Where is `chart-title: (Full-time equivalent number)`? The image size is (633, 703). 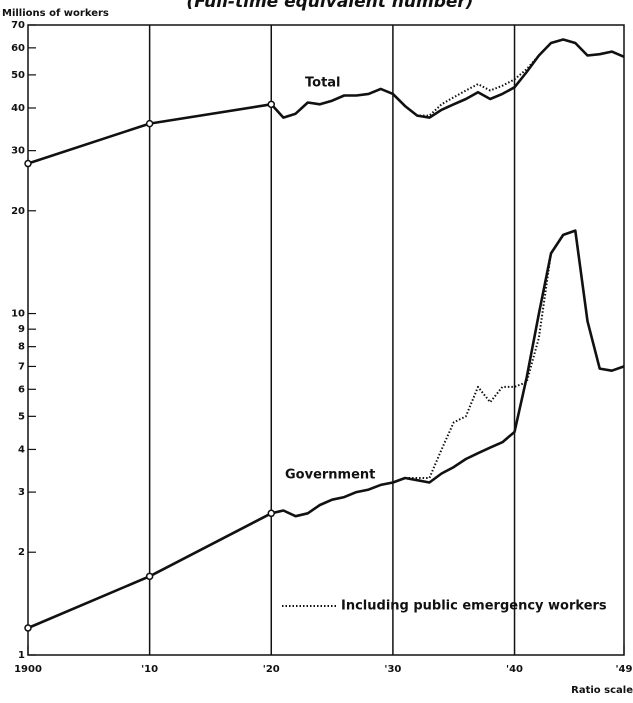 chart-title: (Full-time equivalent number) is located at coordinates (329, 6).